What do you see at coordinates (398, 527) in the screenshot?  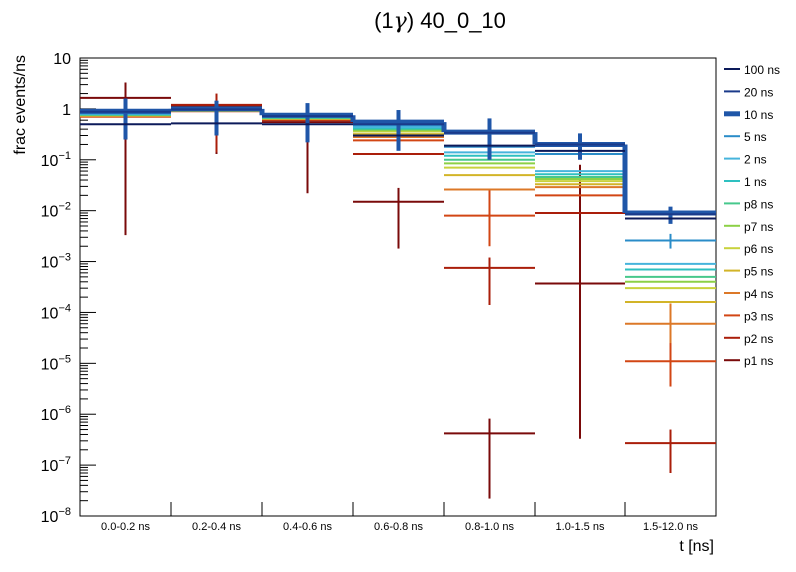 I see `x-tick-label: 0.6-0.8 ns` at bounding box center [398, 527].